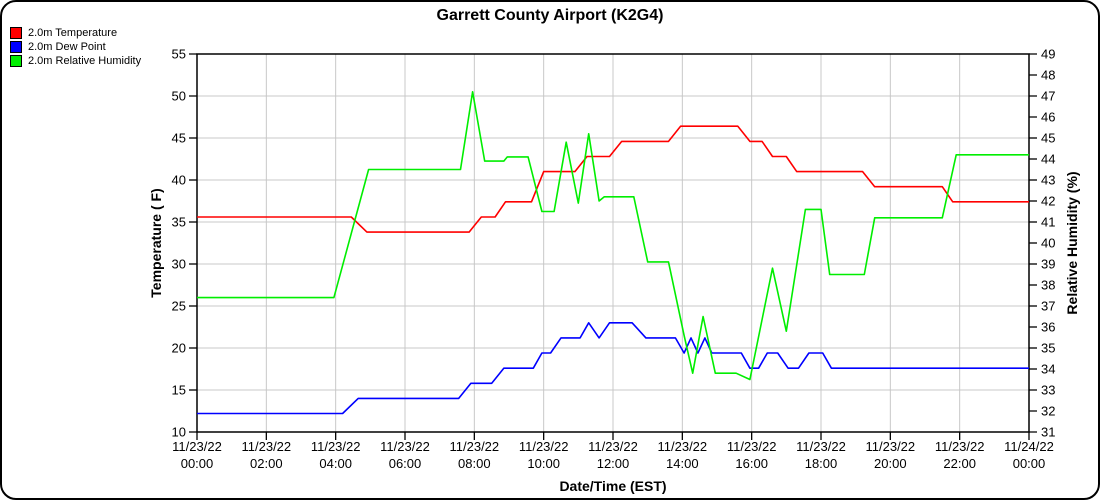 This screenshot has width=1100, height=500. What do you see at coordinates (613, 463) in the screenshot?
I see `x-tick-time-label: 12:00` at bounding box center [613, 463].